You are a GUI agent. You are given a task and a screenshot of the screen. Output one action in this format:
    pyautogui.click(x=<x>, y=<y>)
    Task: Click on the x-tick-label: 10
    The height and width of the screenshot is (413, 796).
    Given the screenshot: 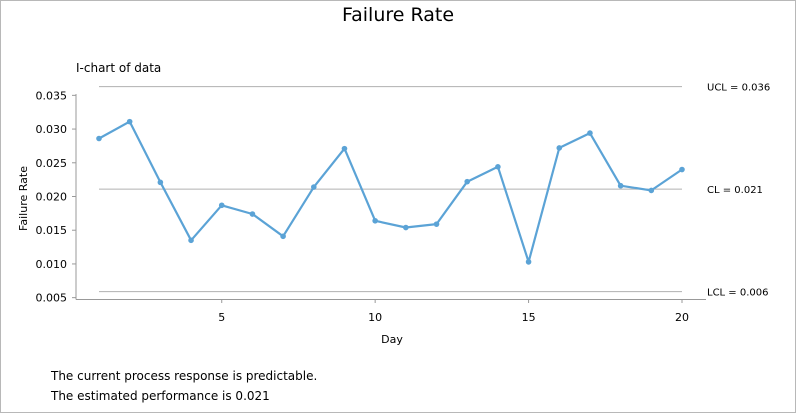 What is the action you would take?
    pyautogui.click(x=375, y=317)
    